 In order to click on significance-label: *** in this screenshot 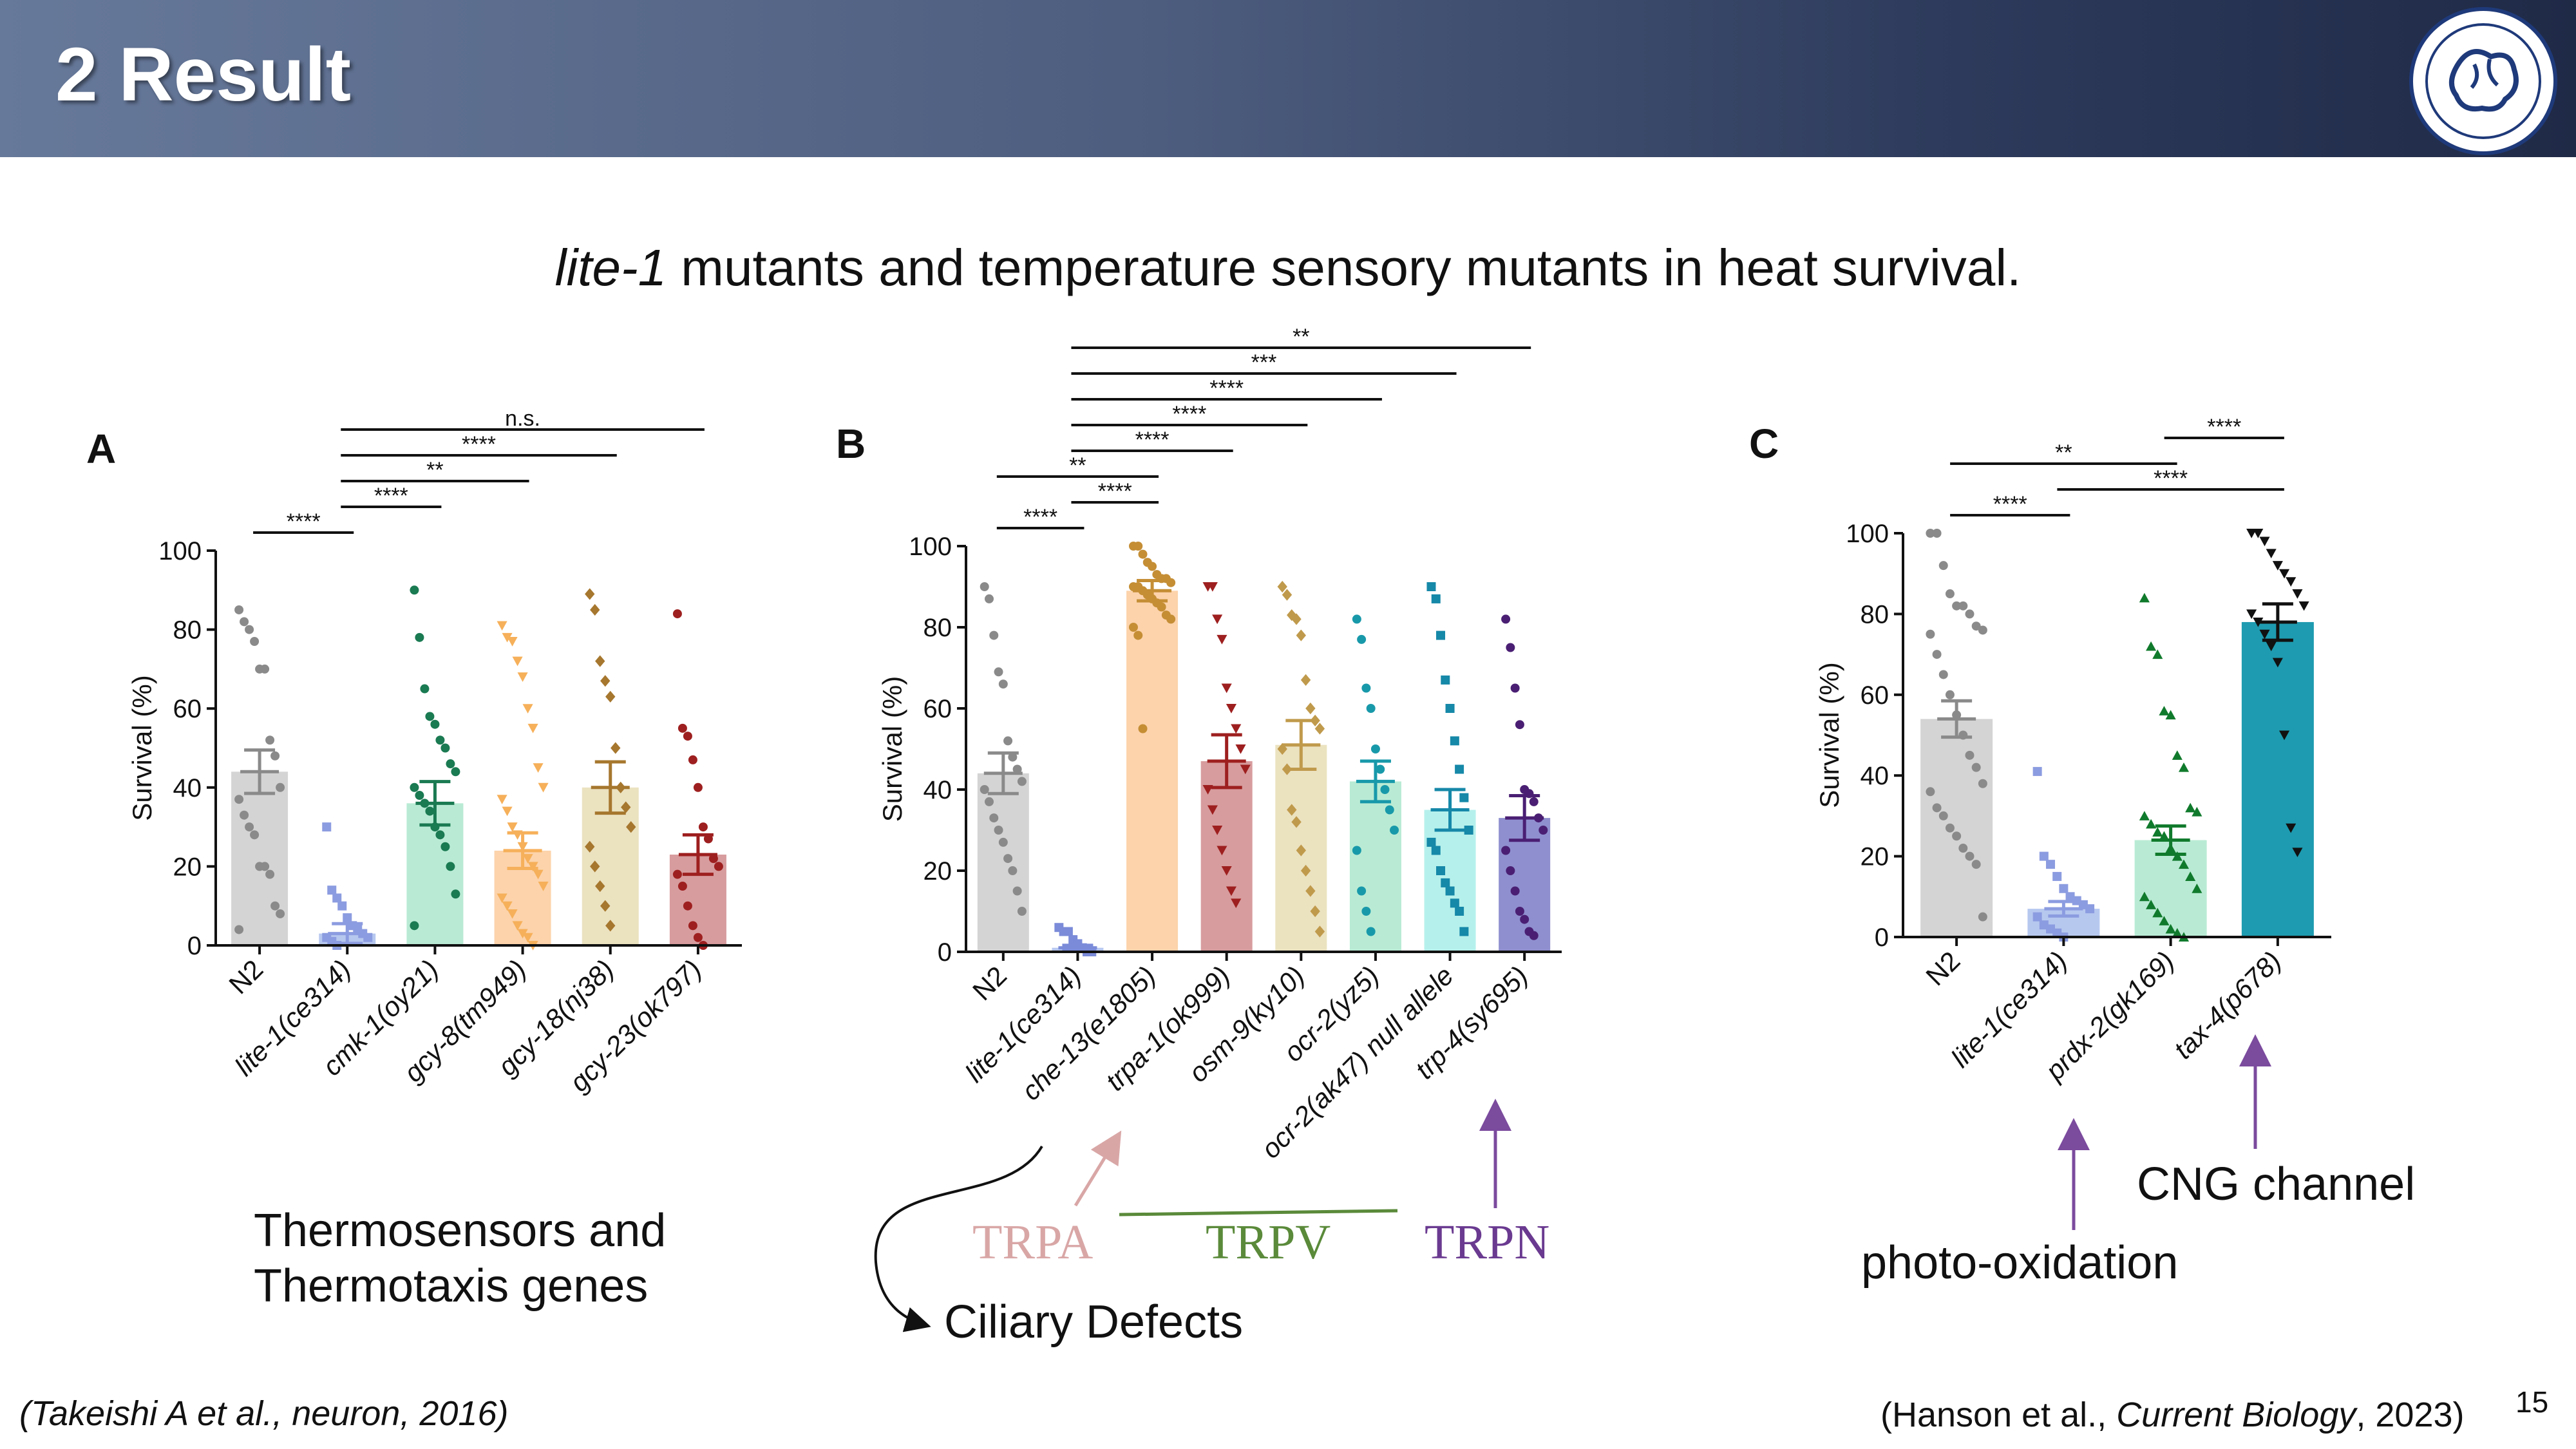, I will do `click(1264, 363)`.